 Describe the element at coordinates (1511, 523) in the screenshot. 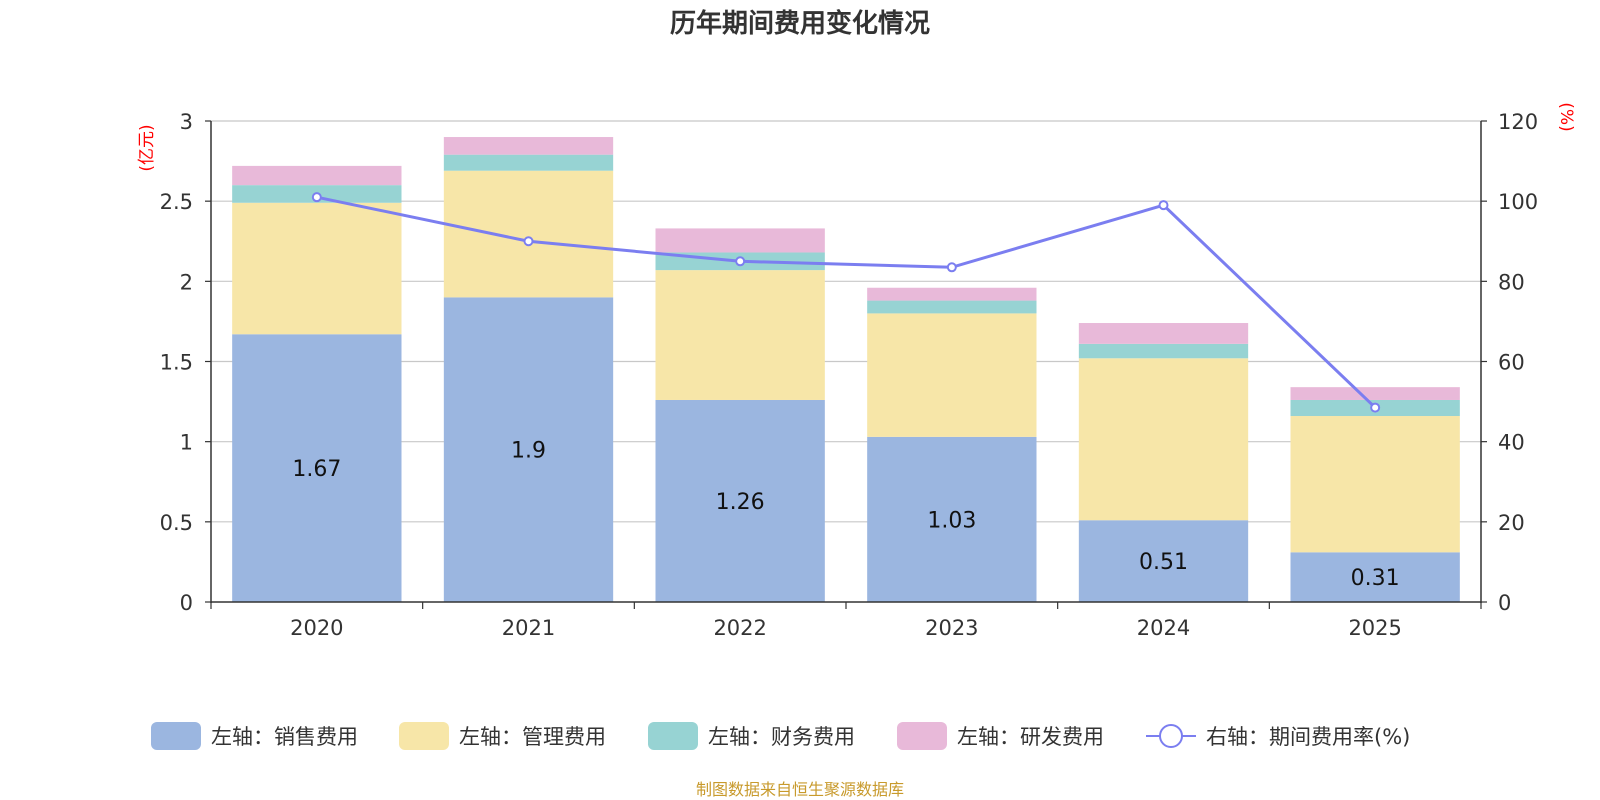

I see `right-tick-label: 20` at that location.